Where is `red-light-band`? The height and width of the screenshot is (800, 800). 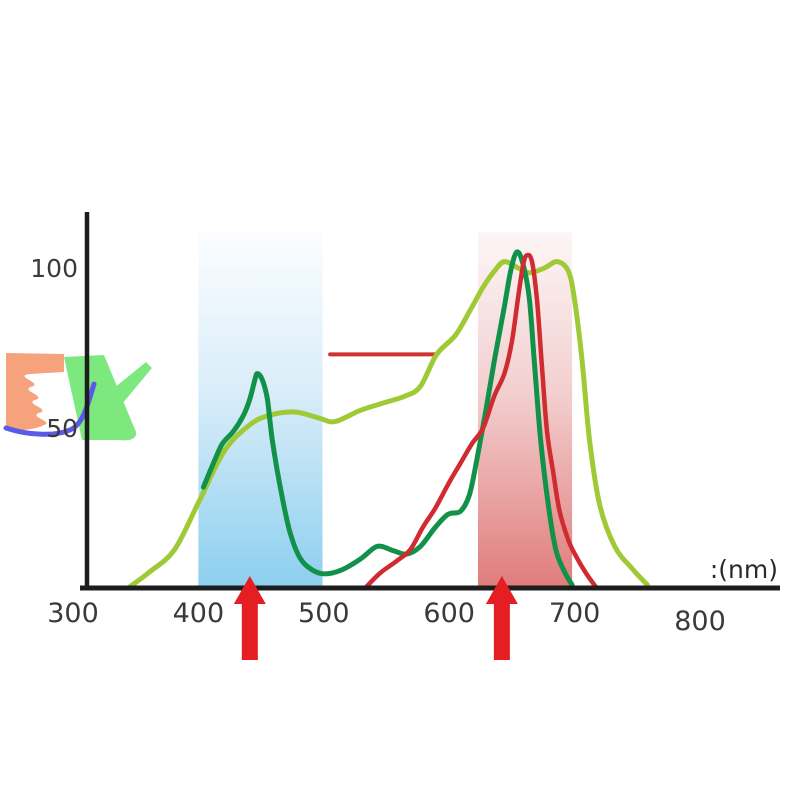 red-light-band is located at coordinates (525, 410).